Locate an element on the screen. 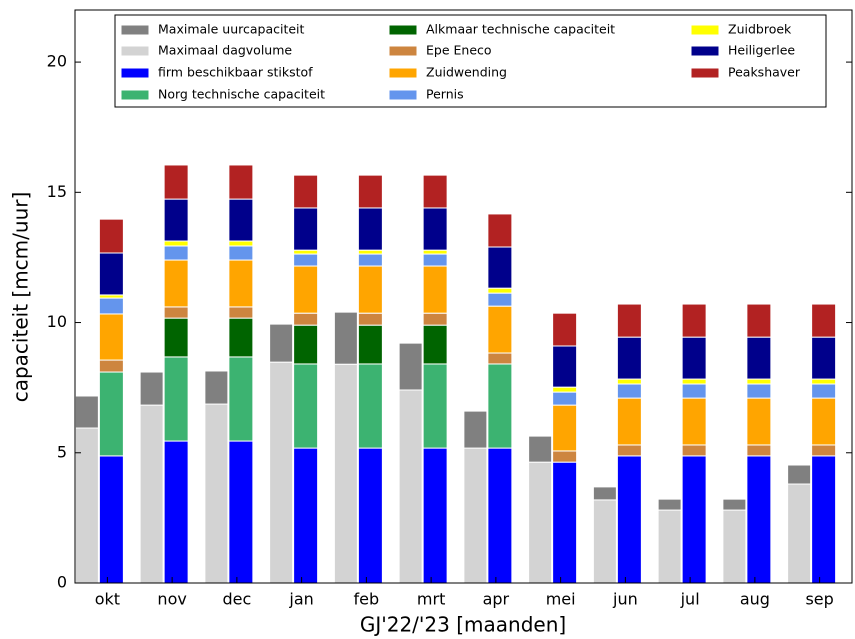 This screenshot has height=639, width=855. legend-label: Peakshaver is located at coordinates (764, 72).